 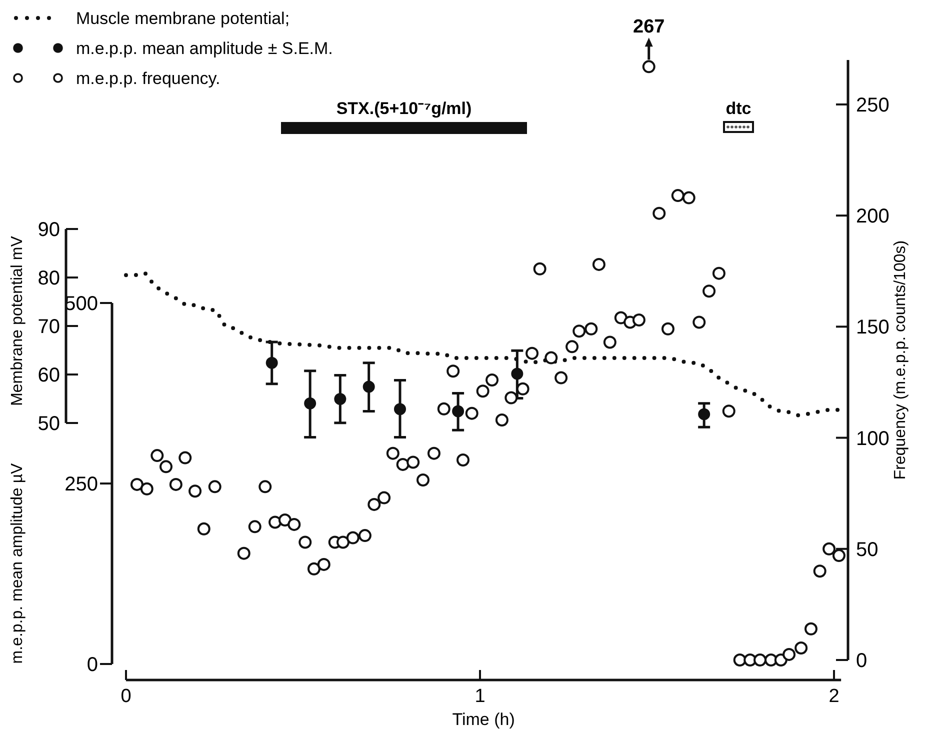 What do you see at coordinates (480, 696) in the screenshot?
I see `x-tick-label: 1` at bounding box center [480, 696].